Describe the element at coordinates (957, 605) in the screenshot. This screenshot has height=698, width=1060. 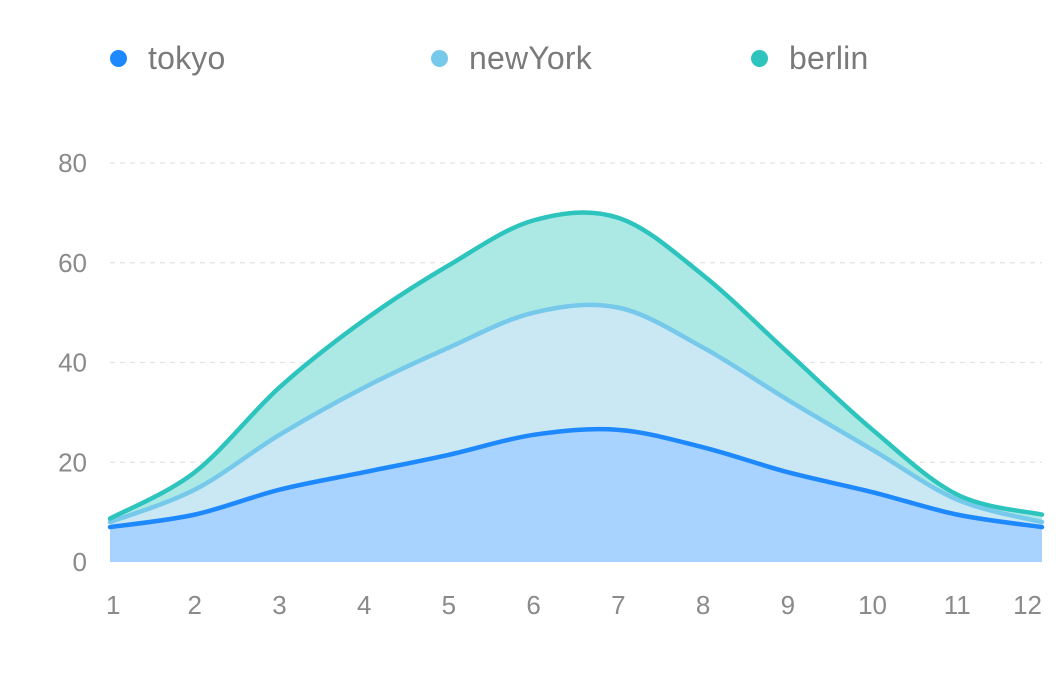
I see `x-tick-label-11: 11` at that location.